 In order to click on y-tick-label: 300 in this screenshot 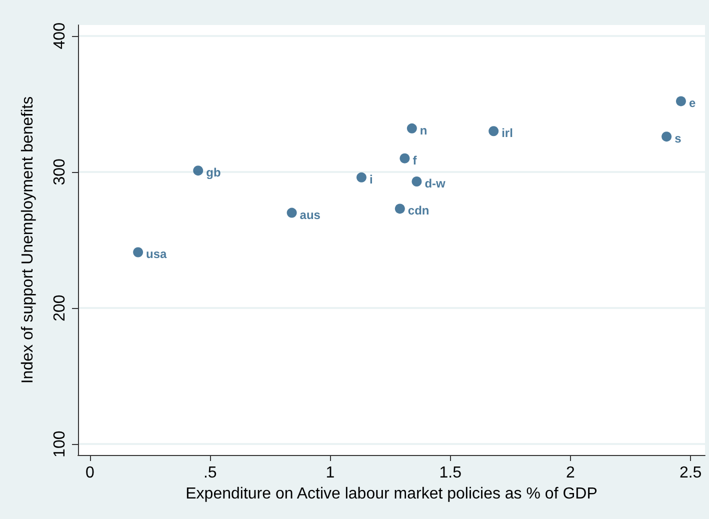, I will do `click(60, 172)`.